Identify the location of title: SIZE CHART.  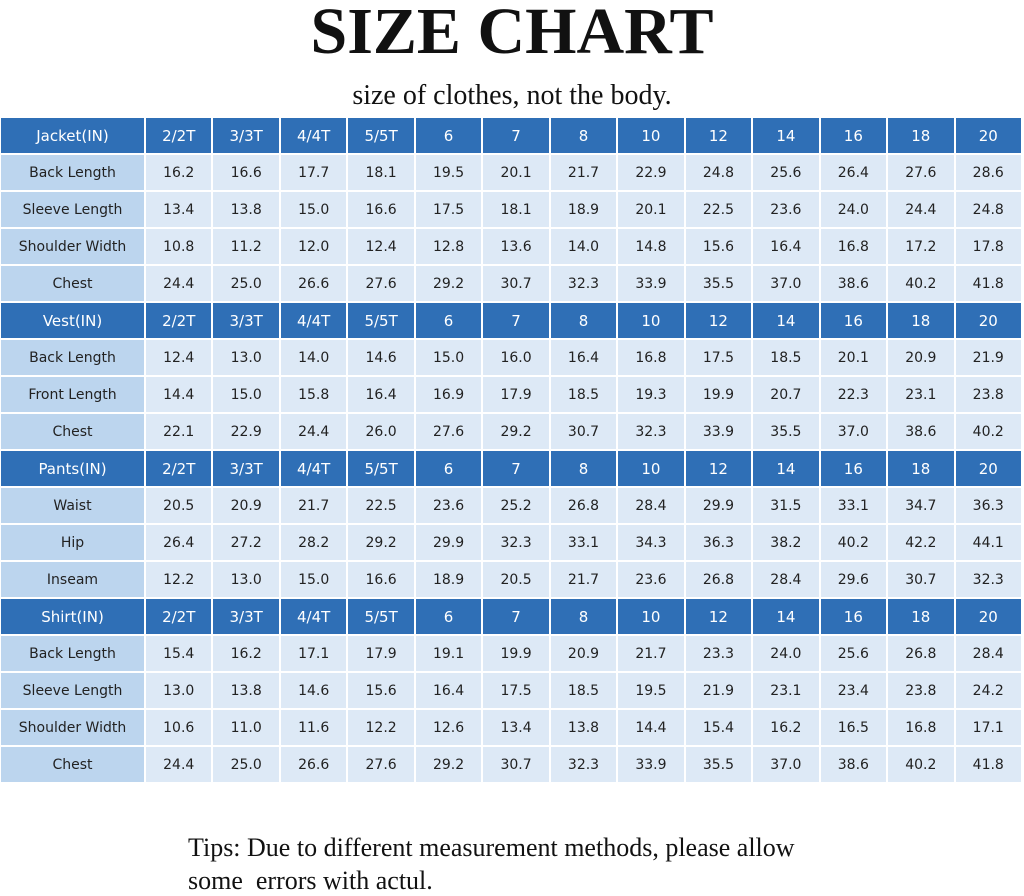
(512, 34).